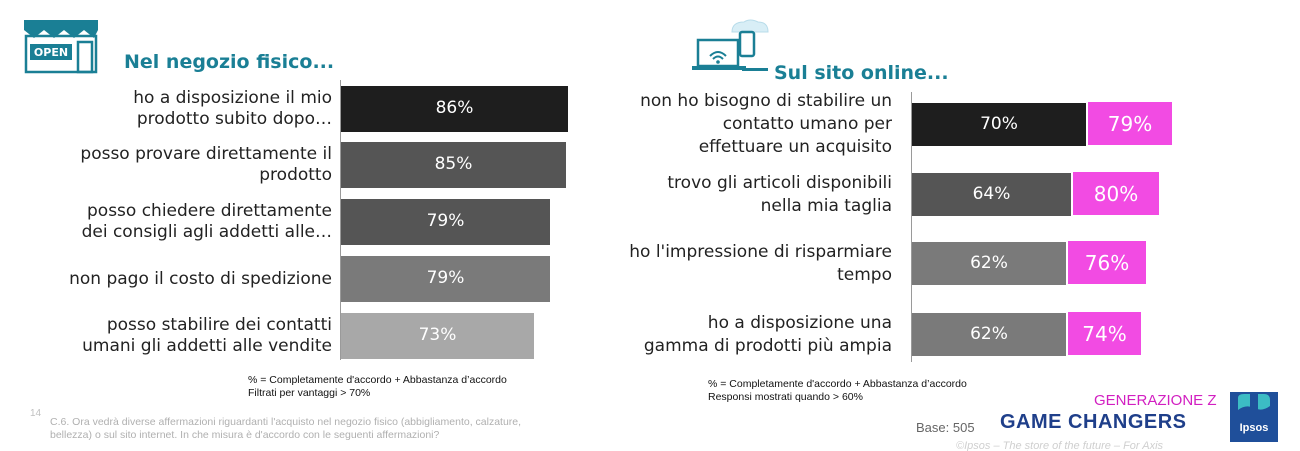  What do you see at coordinates (36, 413) in the screenshot?
I see `page-number: 14` at bounding box center [36, 413].